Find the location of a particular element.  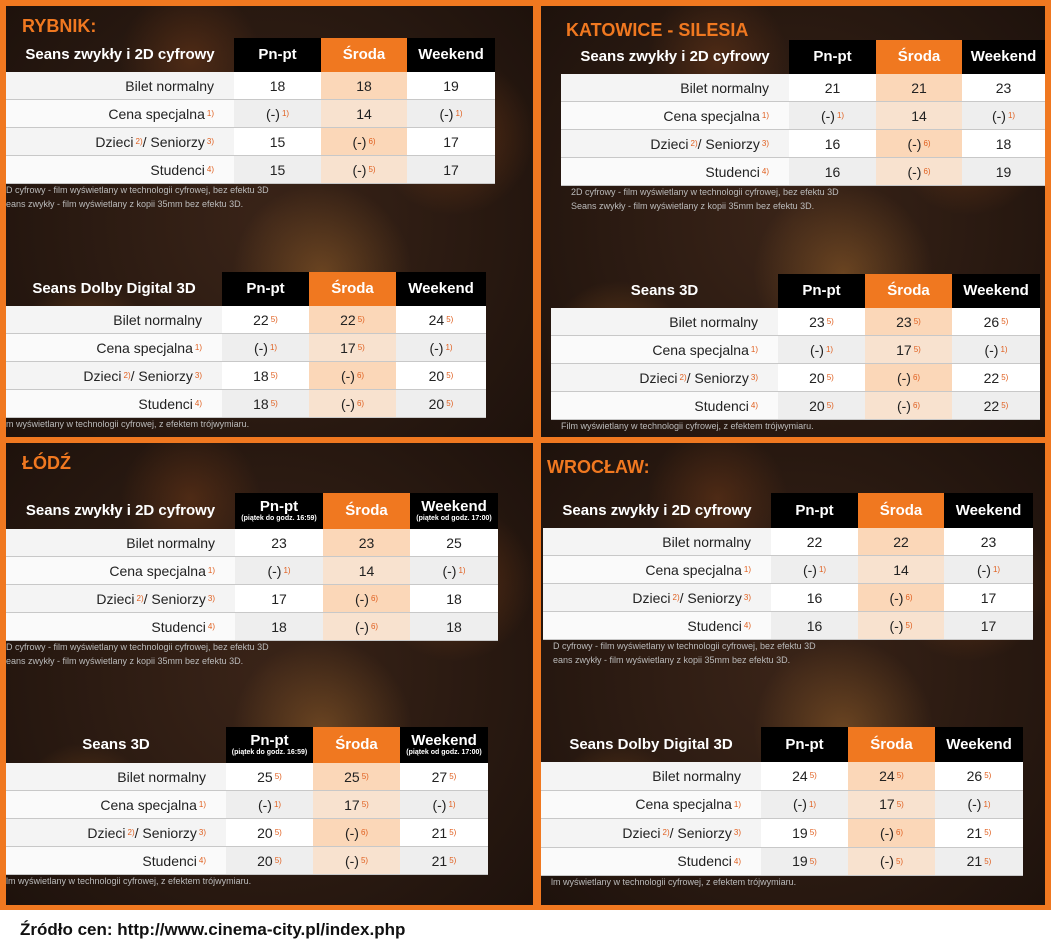

row-label: Dzieci 2) / Seniorzy 3) is located at coordinates (664, 378).